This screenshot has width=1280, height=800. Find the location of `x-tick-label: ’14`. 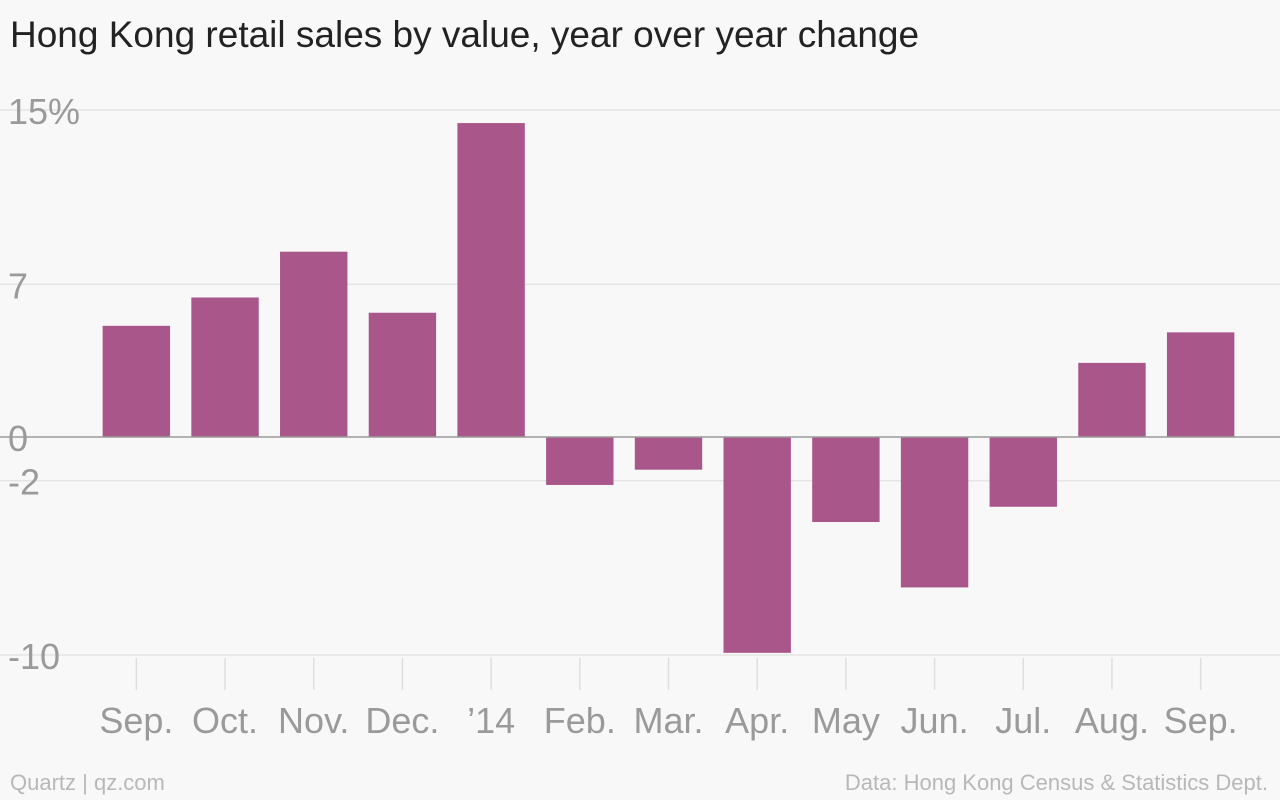

x-tick-label: ’14 is located at coordinates (491, 720).